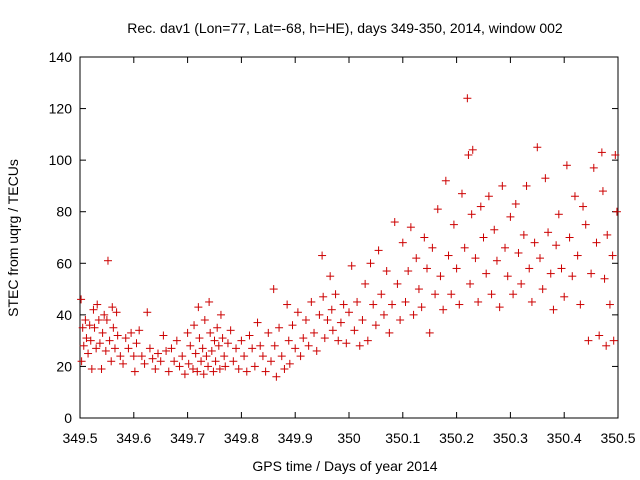 The image size is (640, 480). I want to click on y-tick-label-0: 0, so click(68, 418).